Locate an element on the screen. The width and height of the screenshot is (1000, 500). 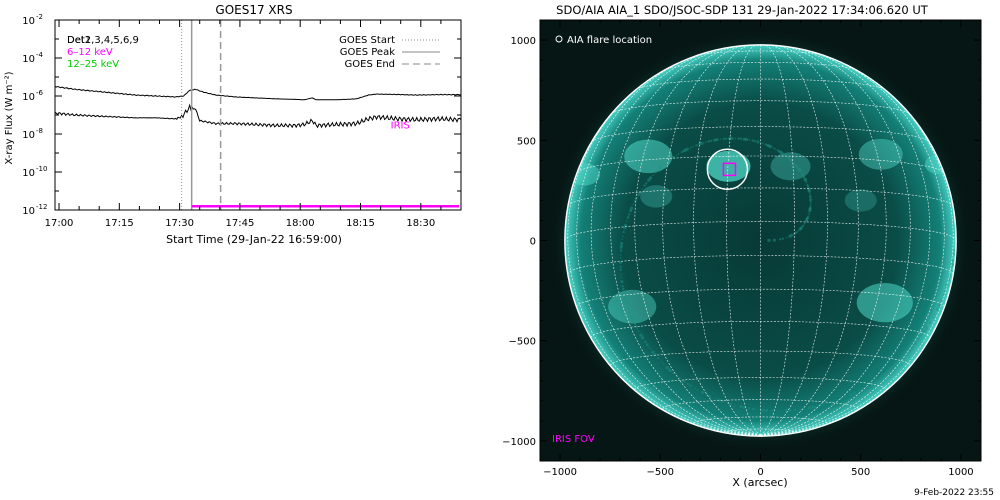
goes-y-tick-exponent: -10 is located at coordinates (41, 169).